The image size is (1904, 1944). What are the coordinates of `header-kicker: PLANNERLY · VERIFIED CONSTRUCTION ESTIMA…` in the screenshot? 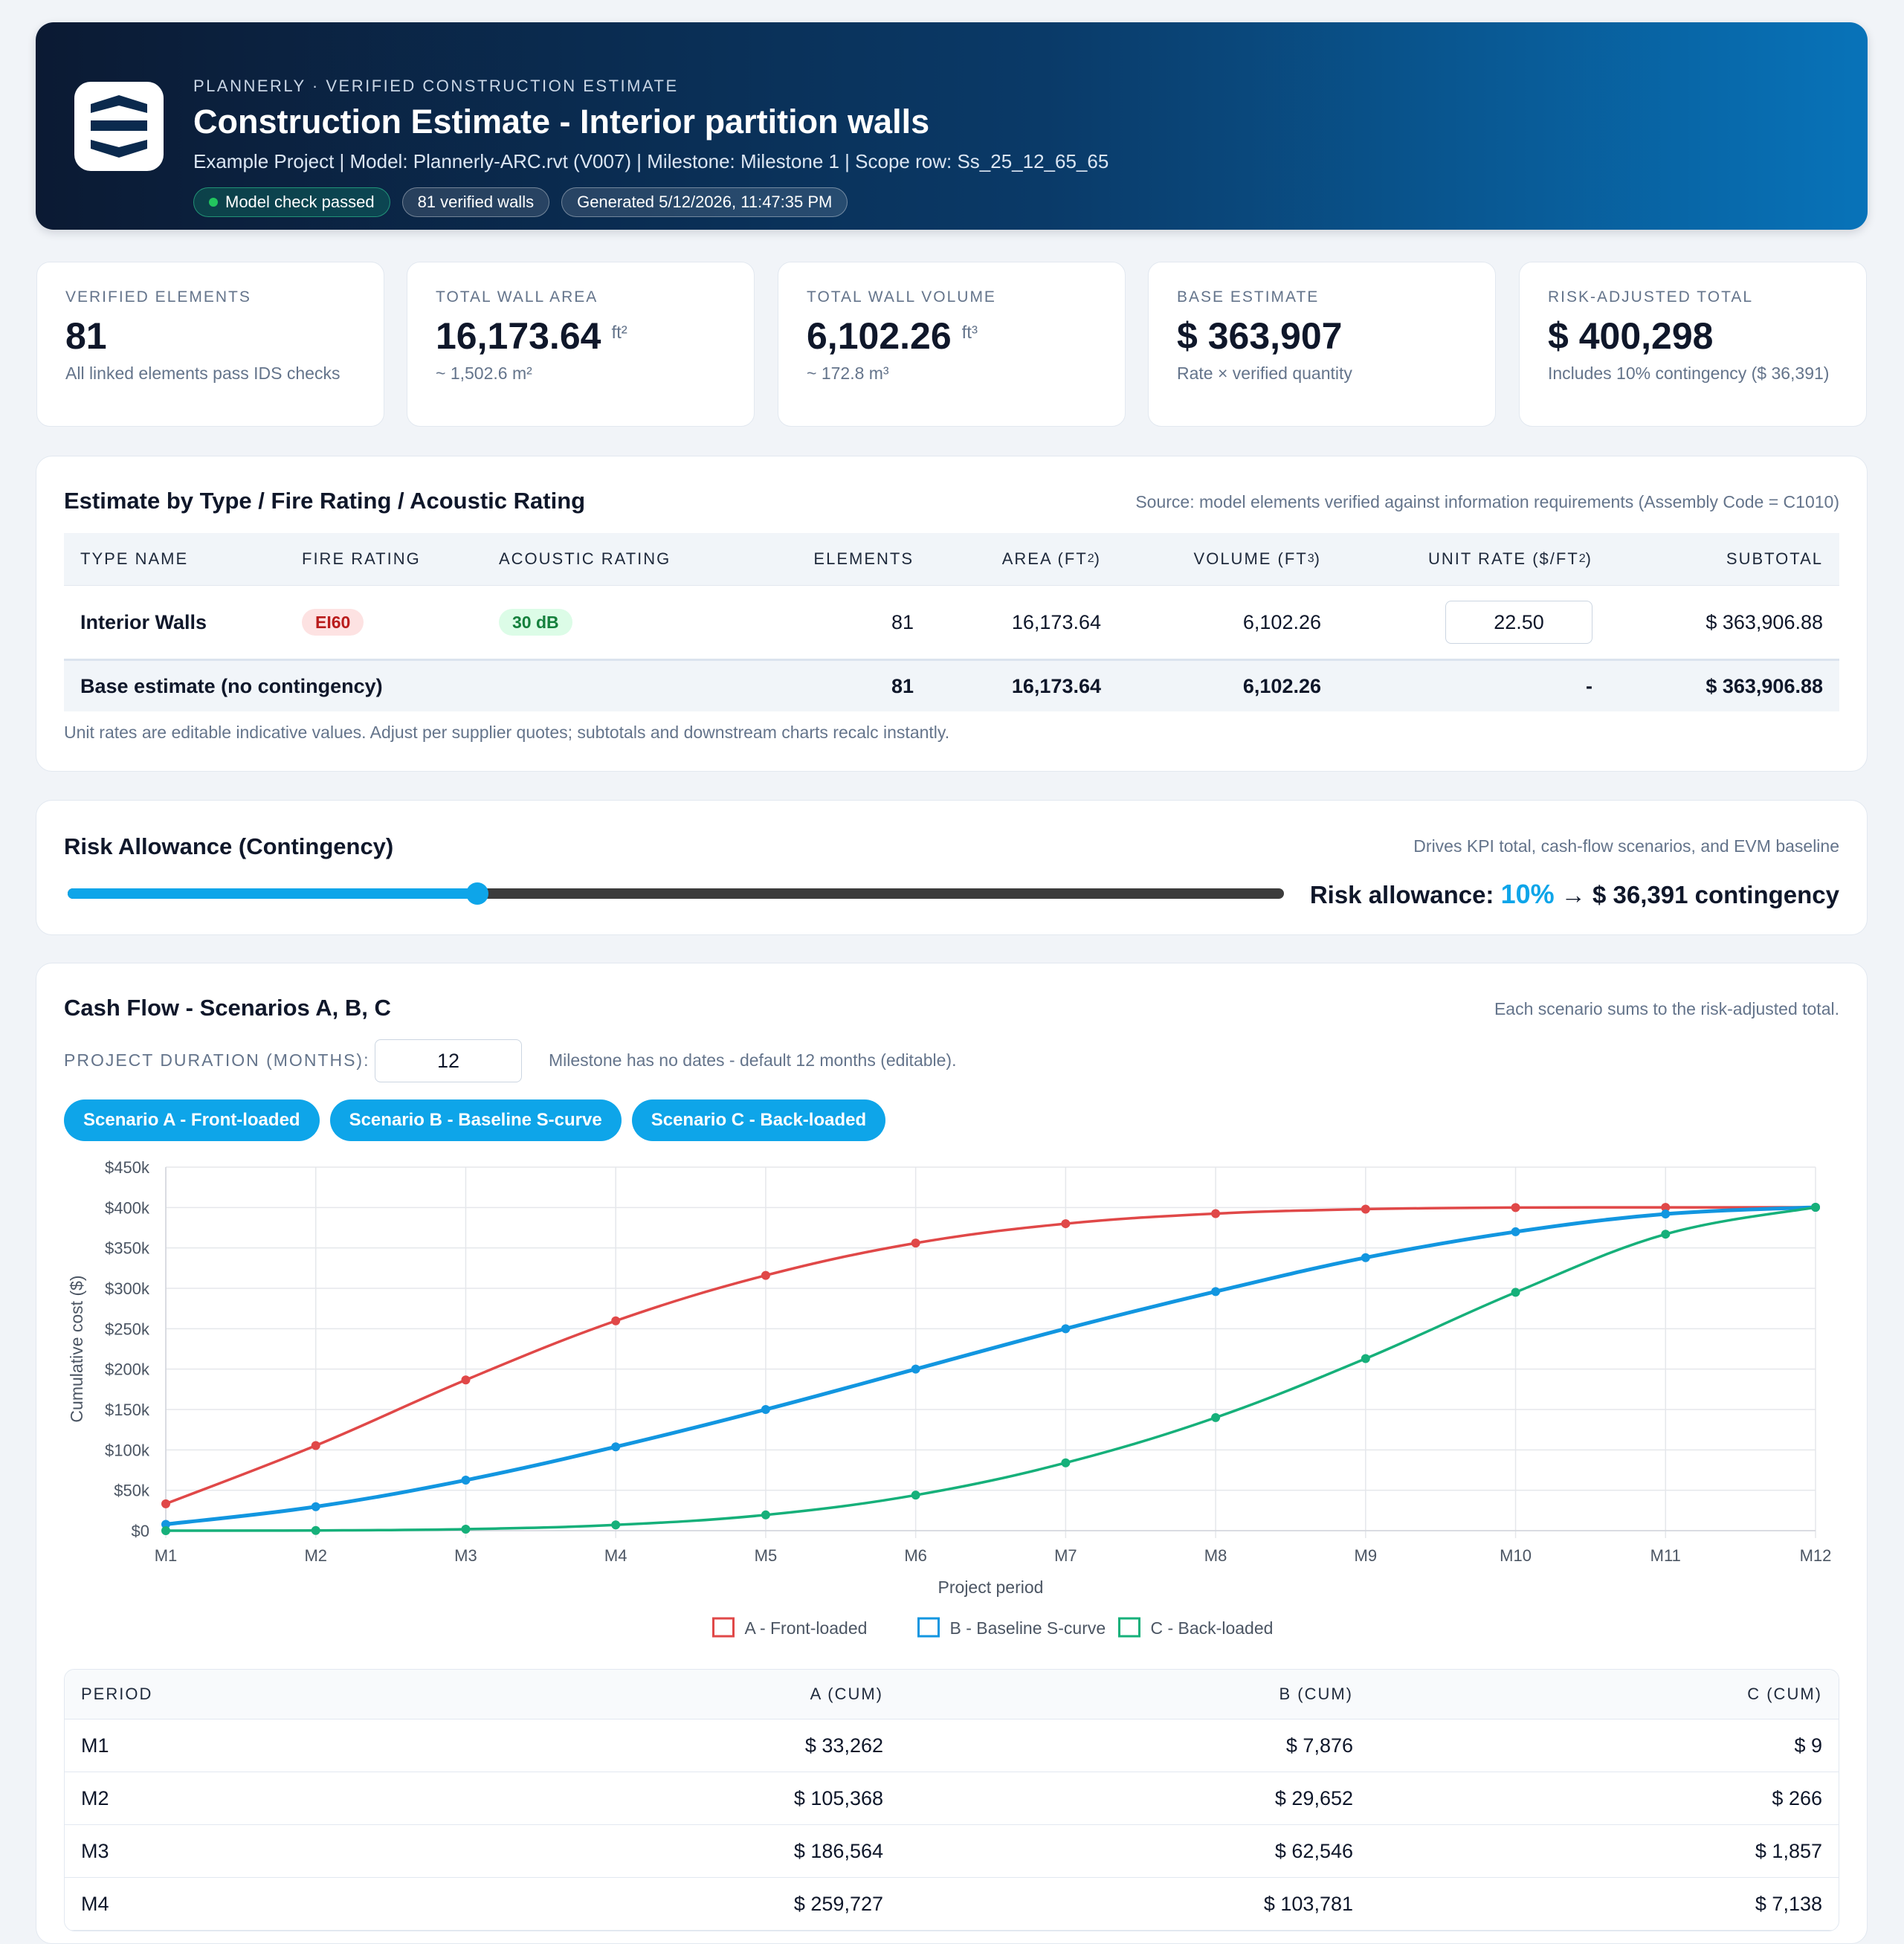 It's located at (436, 86).